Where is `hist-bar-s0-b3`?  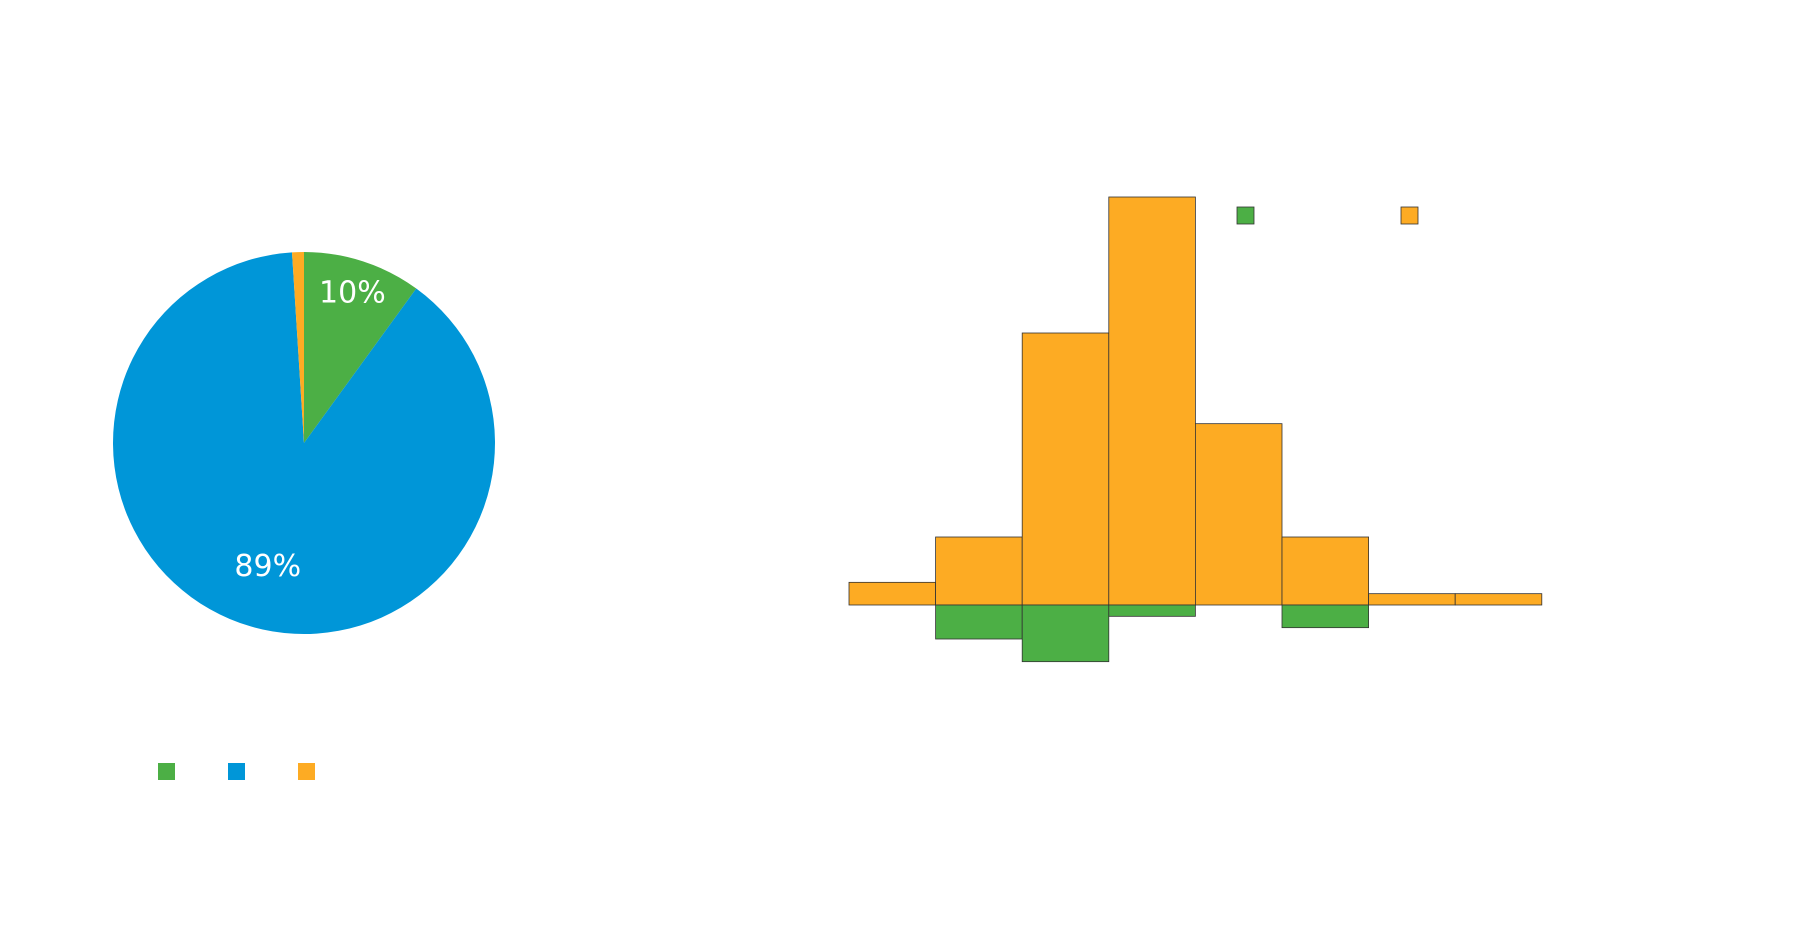
hist-bar-s0-b3 is located at coordinates (1152, 401).